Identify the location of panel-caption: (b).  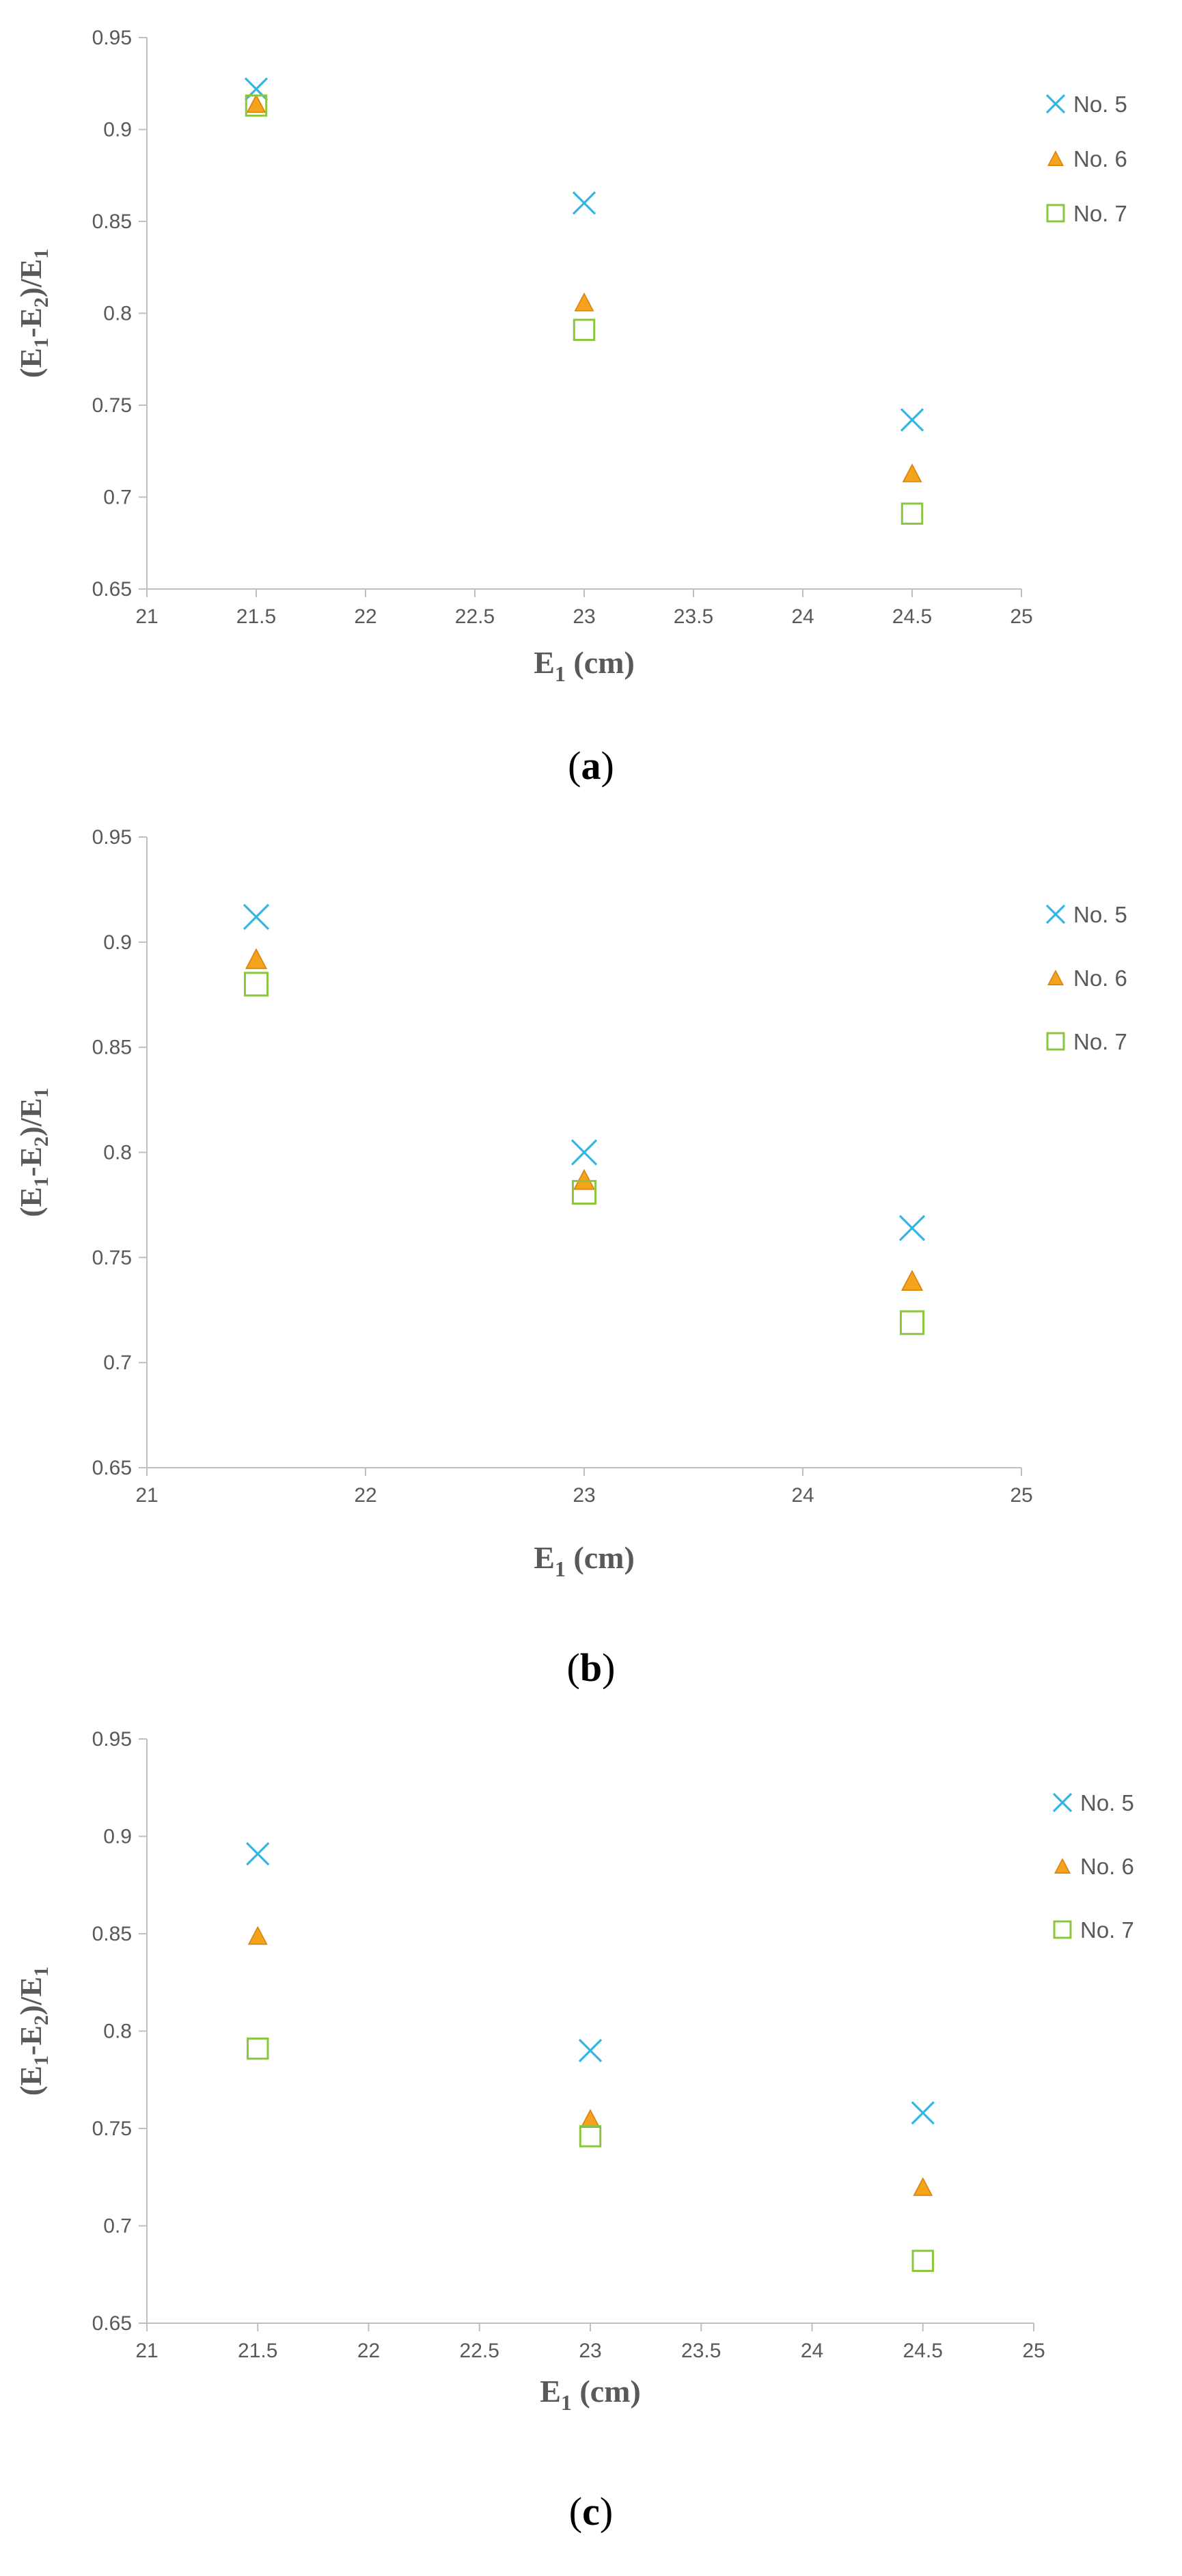
(591, 1668).